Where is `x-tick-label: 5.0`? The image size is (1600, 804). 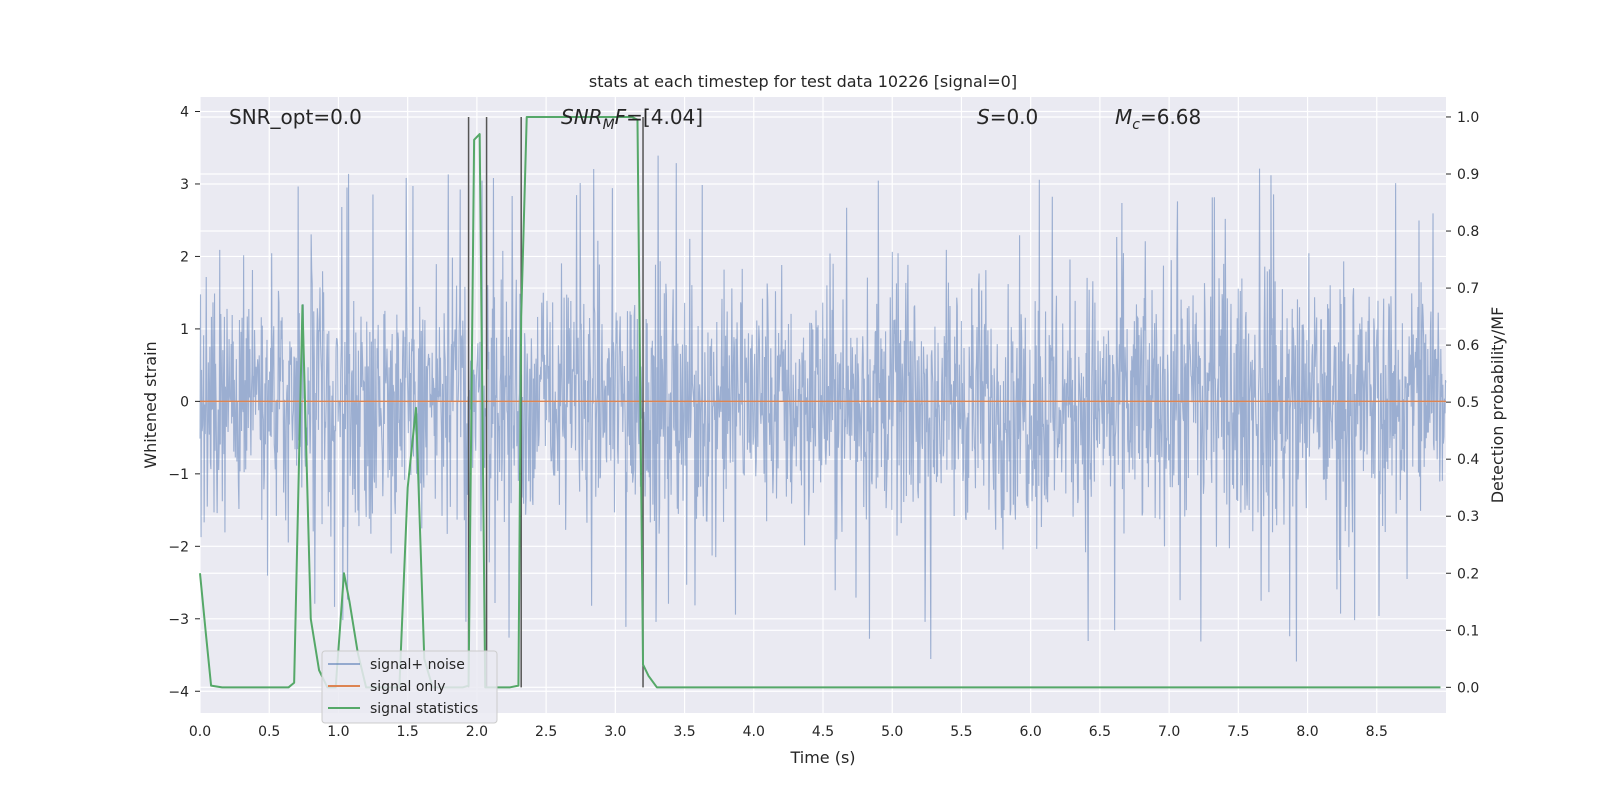 x-tick-label: 5.0 is located at coordinates (892, 732).